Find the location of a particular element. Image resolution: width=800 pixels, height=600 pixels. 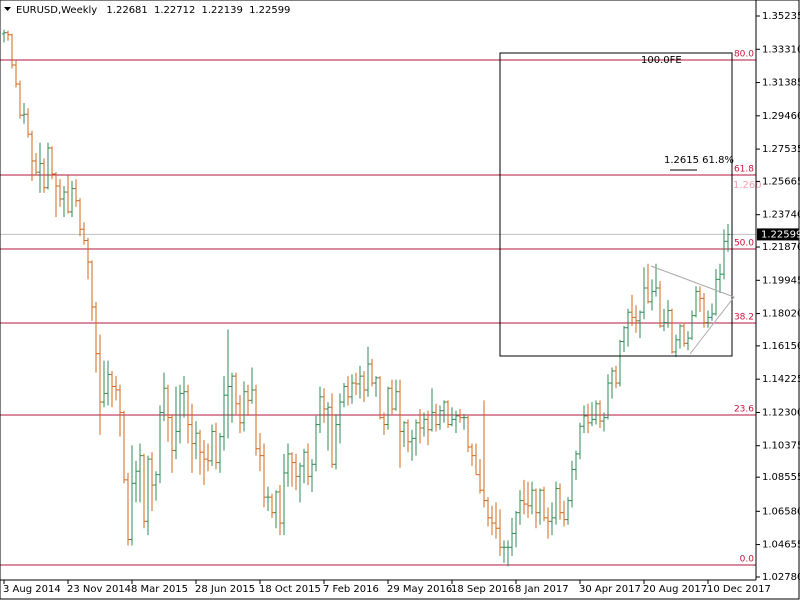

fib-label: 80.0 is located at coordinates (744, 54).